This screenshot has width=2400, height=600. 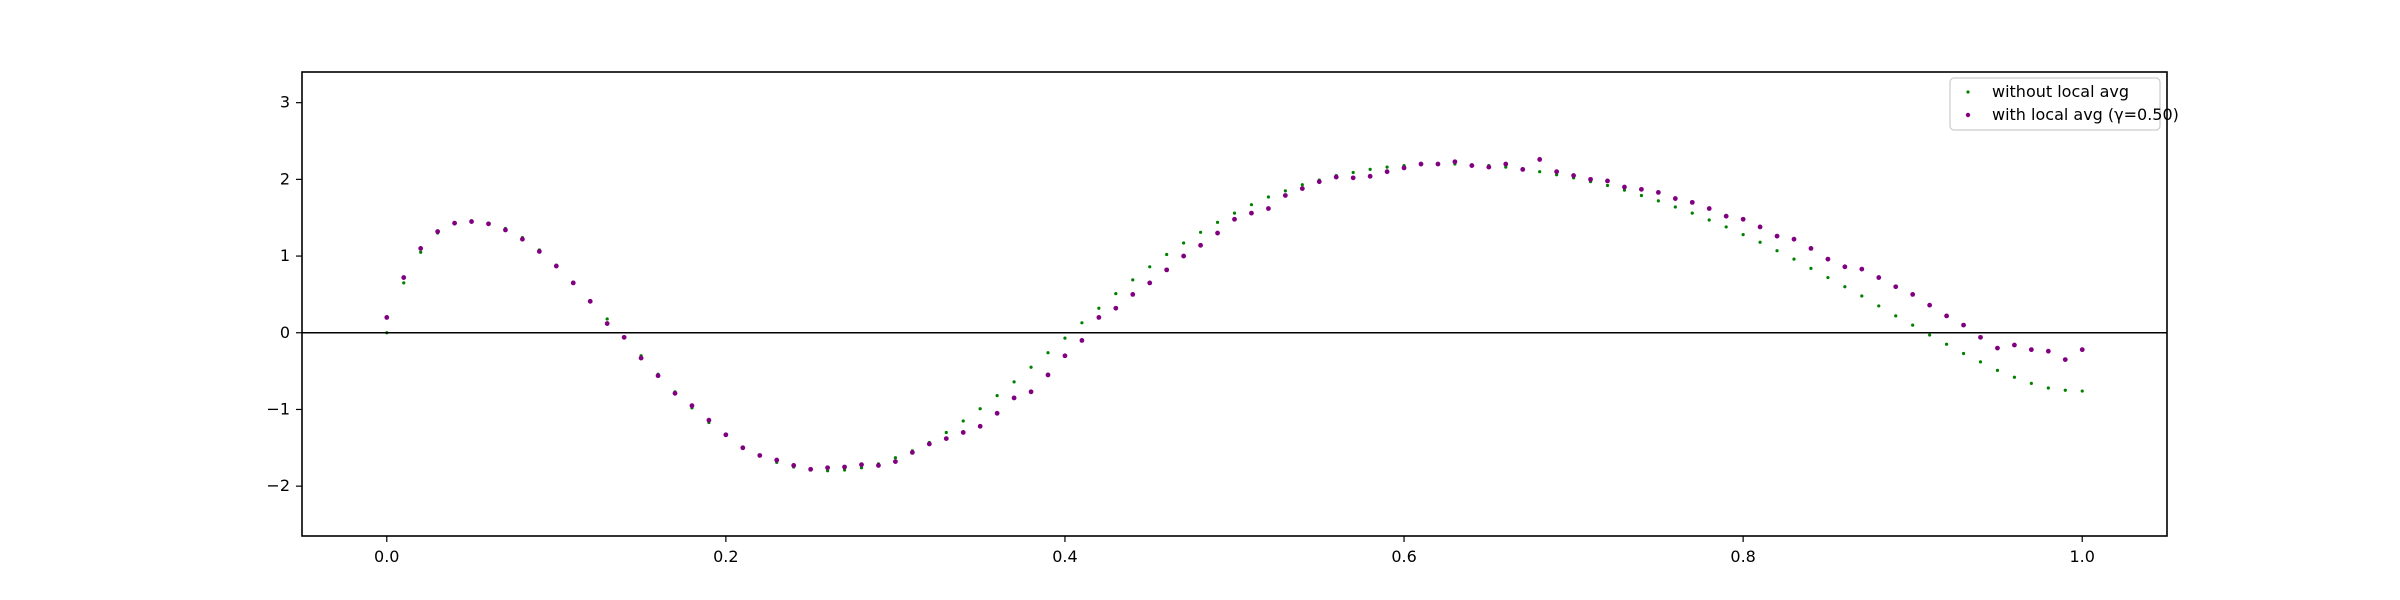 I want to click on y-tick-label: −2, so click(x=278, y=485).